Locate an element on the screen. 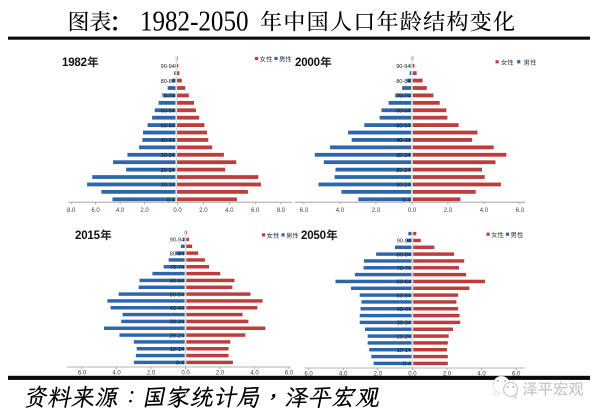 This screenshot has width=600, height=414. svg-text: 2015 is located at coordinates (88, 236).